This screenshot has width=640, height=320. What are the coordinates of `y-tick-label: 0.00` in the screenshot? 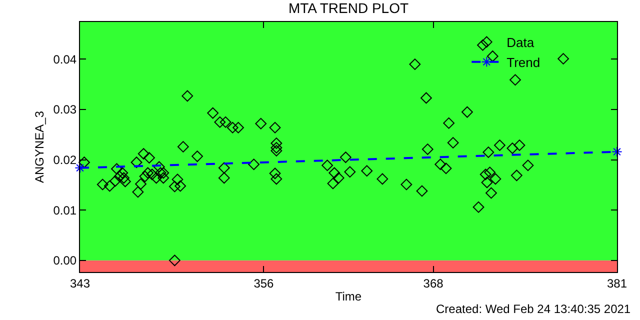 It's located at (65, 261).